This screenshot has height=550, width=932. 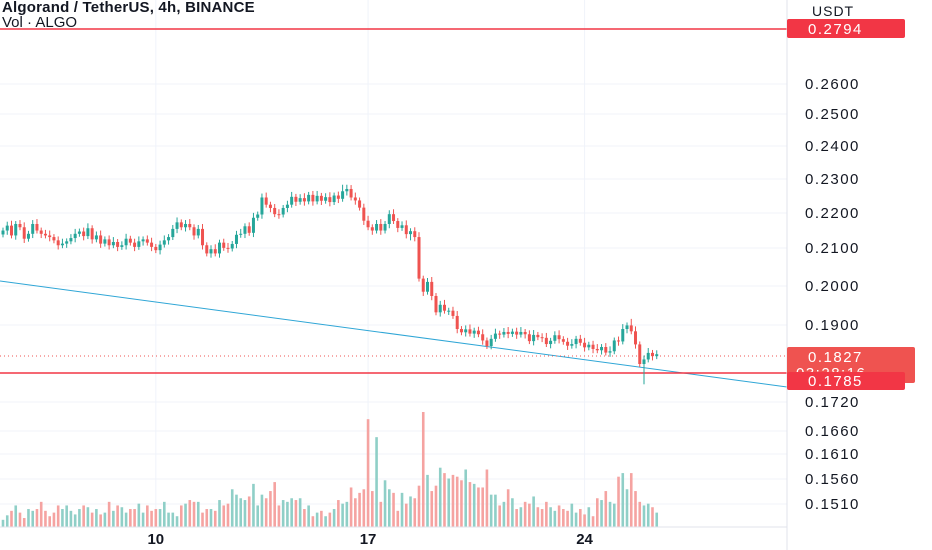 I want to click on y-tick-label: 0.1720, so click(x=832, y=402).